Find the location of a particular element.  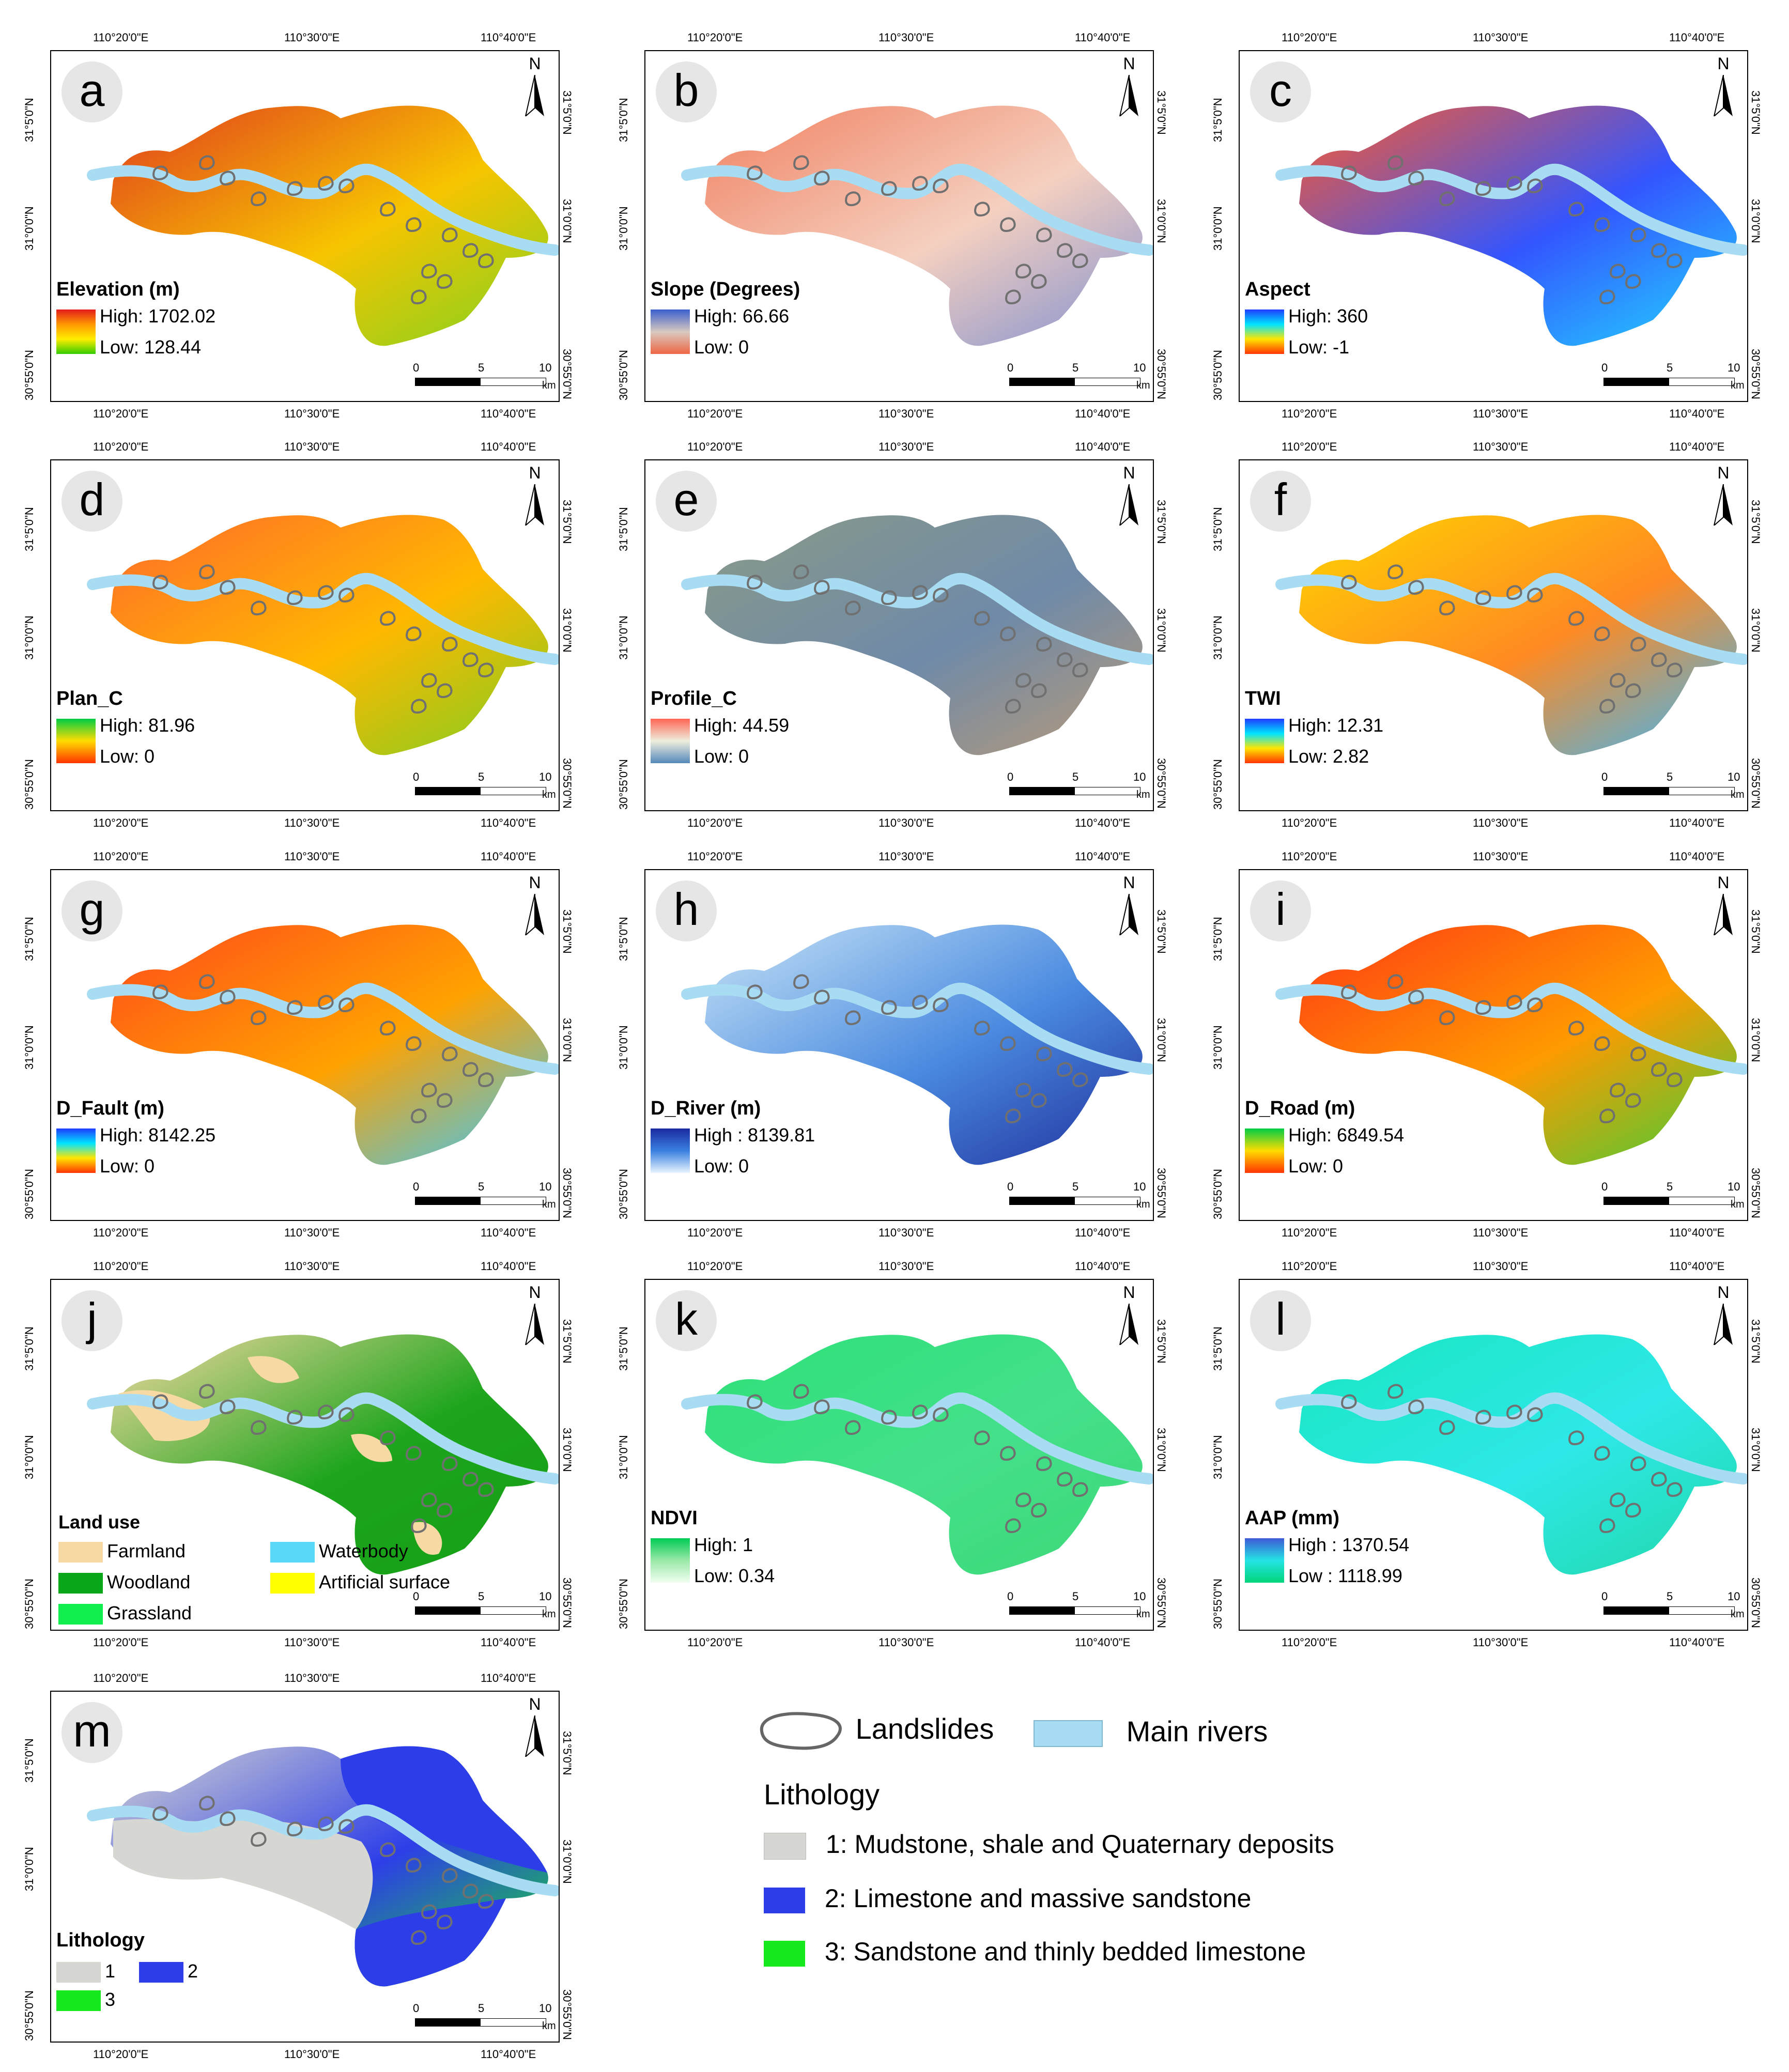

lon-tick-label: 110°30'0"E is located at coordinates (906, 856).